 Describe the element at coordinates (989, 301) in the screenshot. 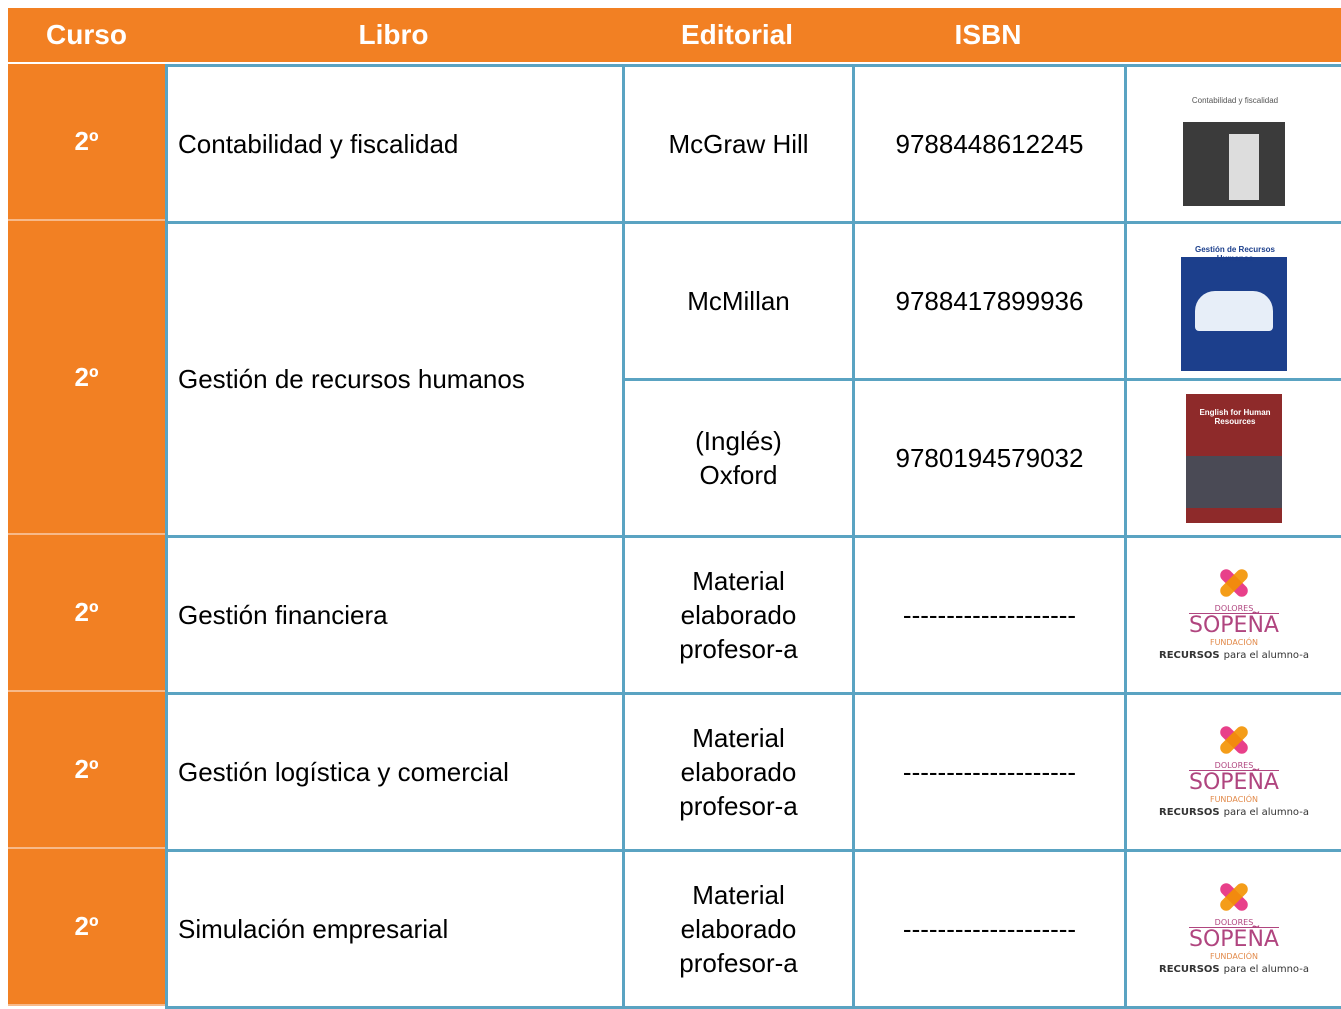

I see `isbn-cell: 9788417899936` at that location.